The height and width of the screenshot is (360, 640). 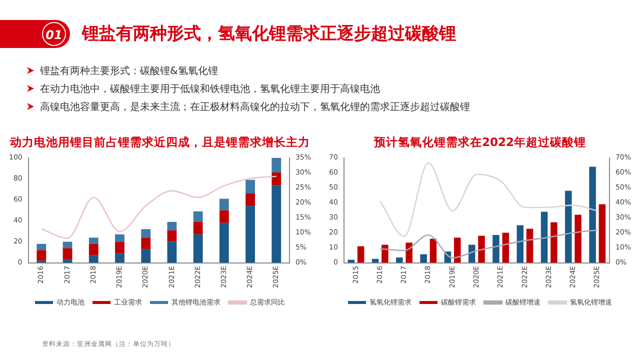 I want to click on text: 01, so click(x=54, y=34).